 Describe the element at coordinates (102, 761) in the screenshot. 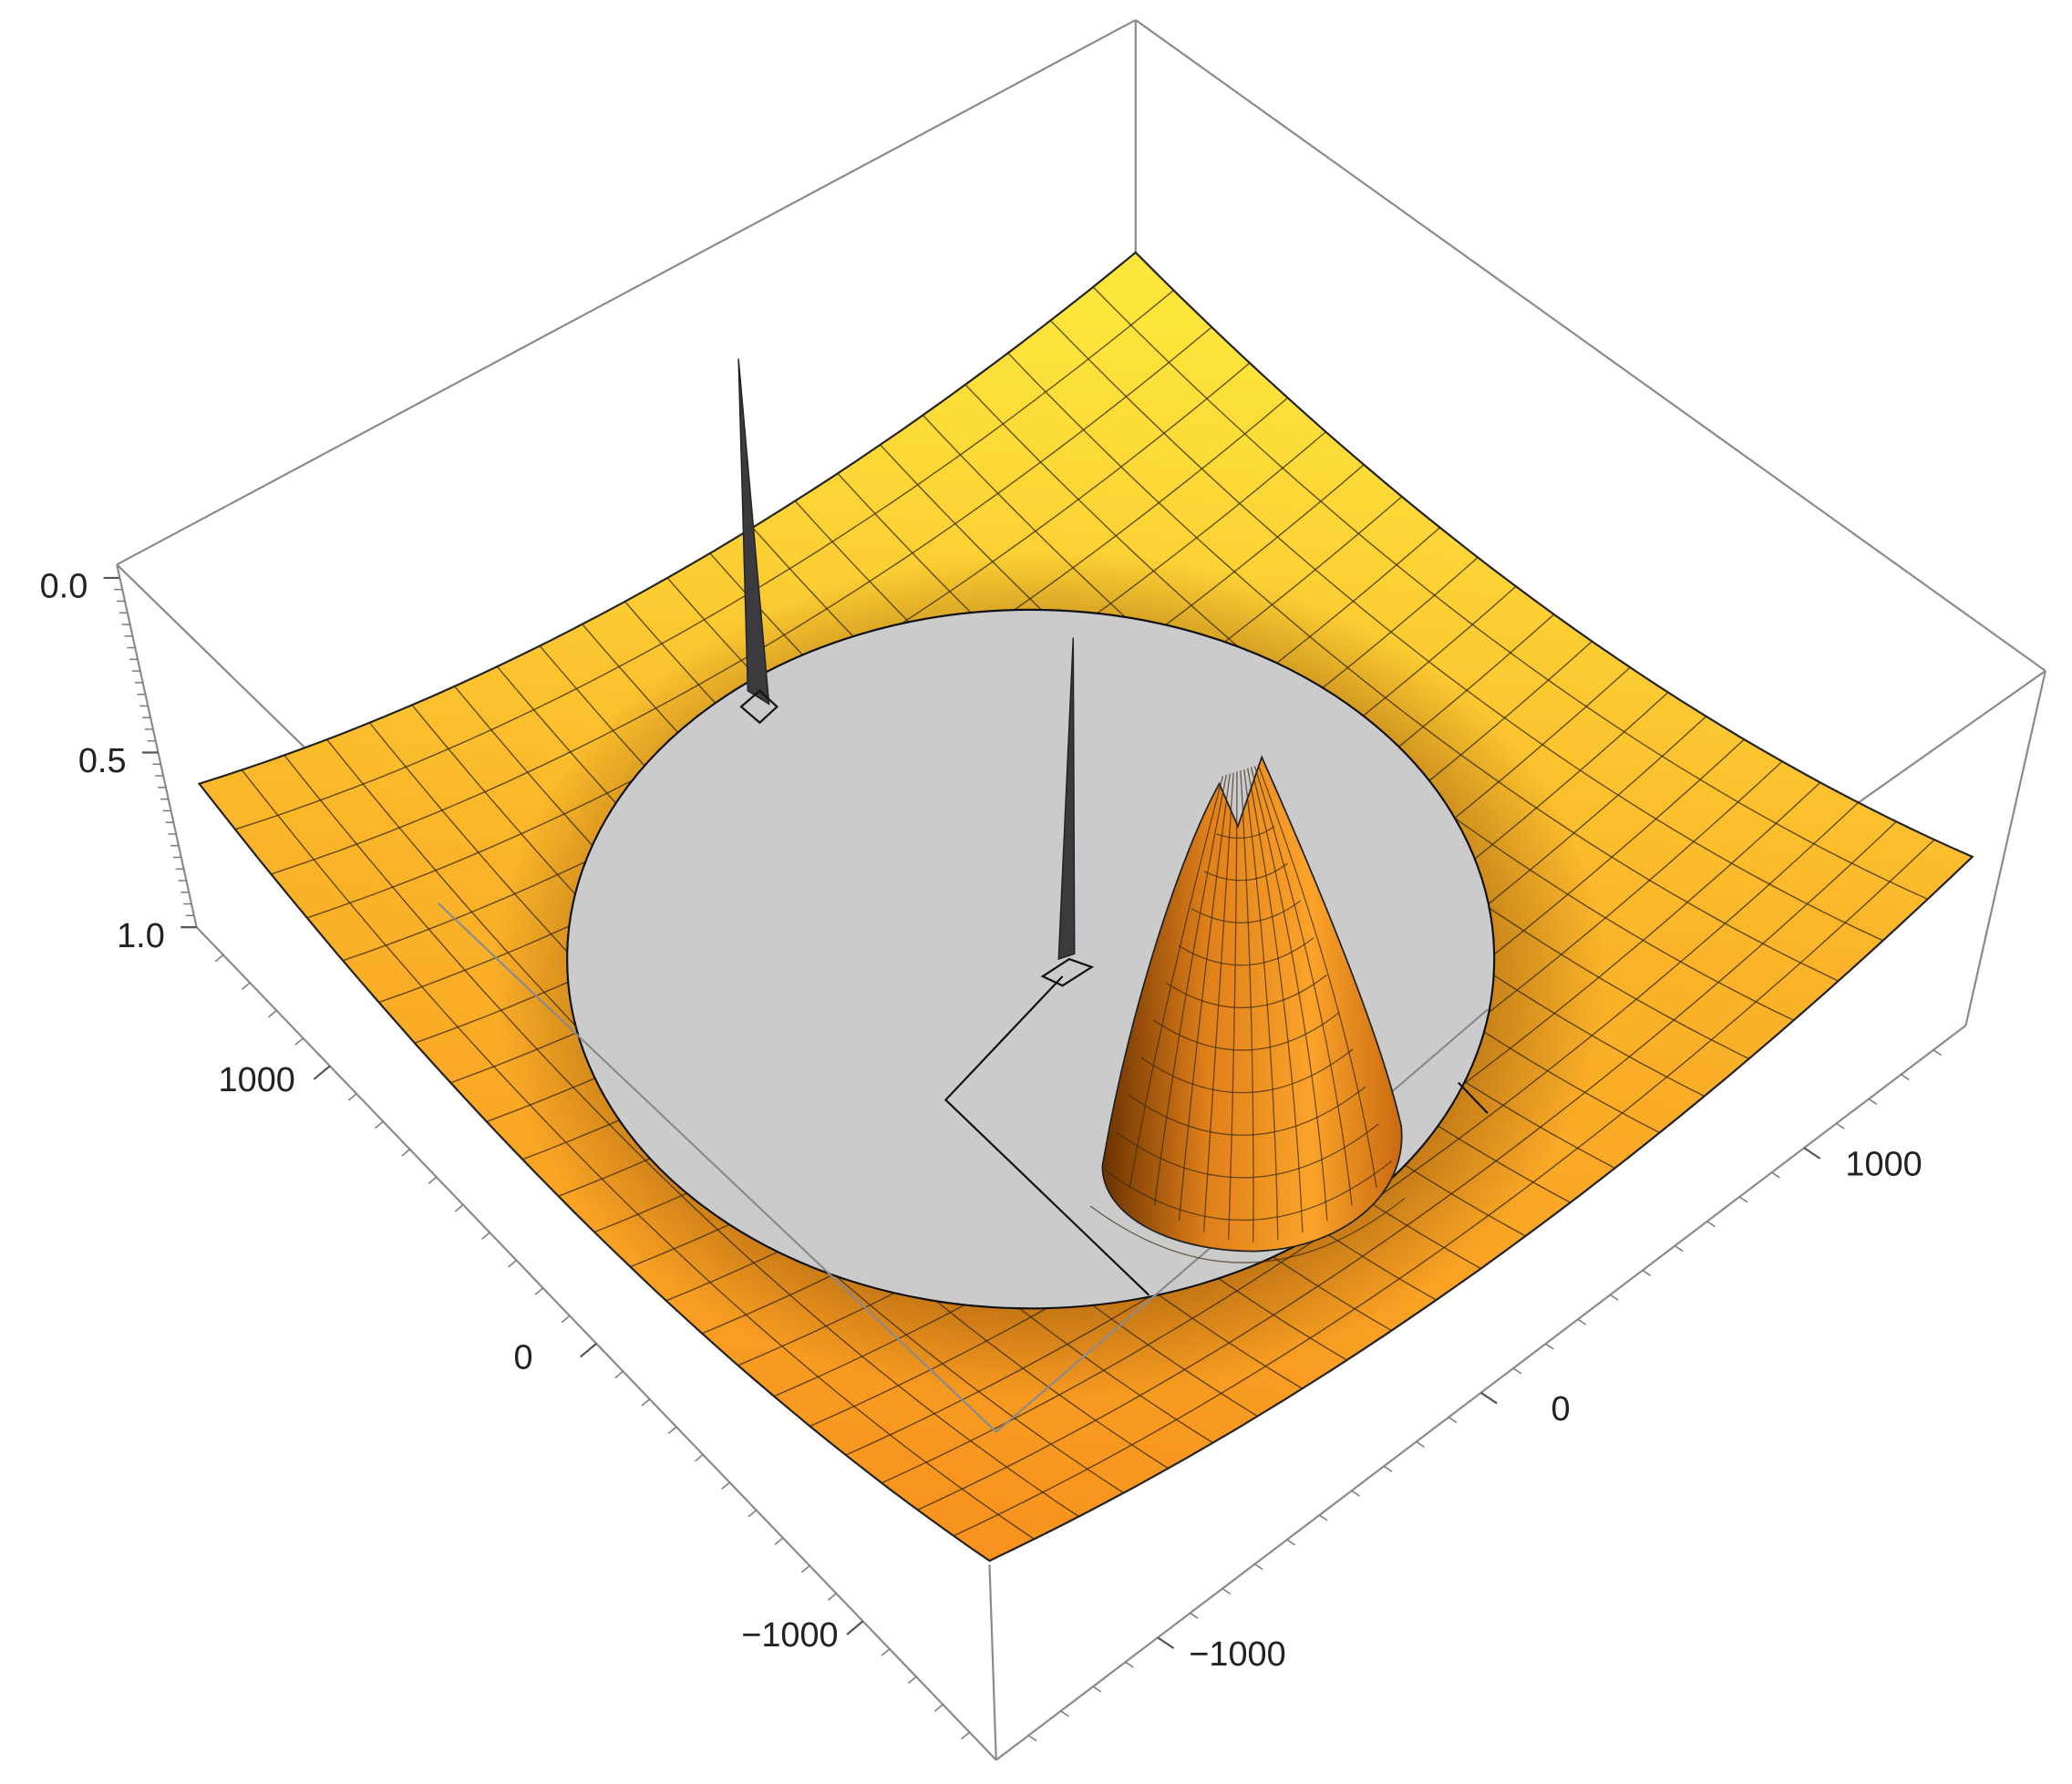

I see `z-tick-label: 0.5` at that location.